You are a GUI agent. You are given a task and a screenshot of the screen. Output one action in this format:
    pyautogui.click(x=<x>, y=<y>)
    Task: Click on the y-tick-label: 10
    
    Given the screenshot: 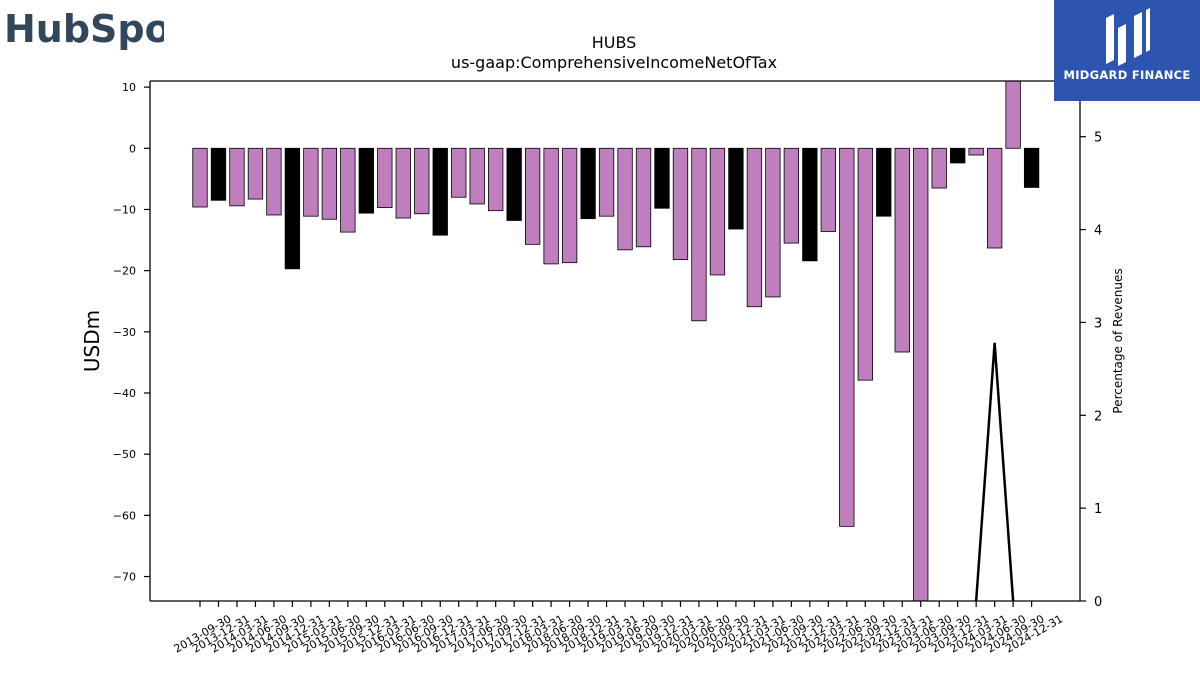 What is the action you would take?
    pyautogui.click(x=129, y=87)
    